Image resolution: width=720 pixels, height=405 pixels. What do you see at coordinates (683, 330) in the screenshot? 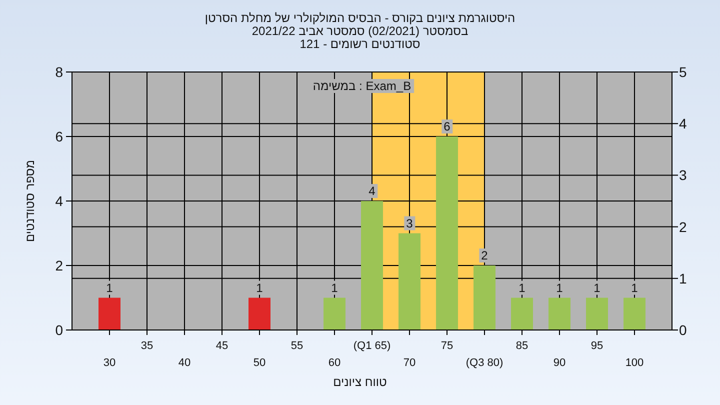
I see `y2-tick-label: 0` at bounding box center [683, 330].